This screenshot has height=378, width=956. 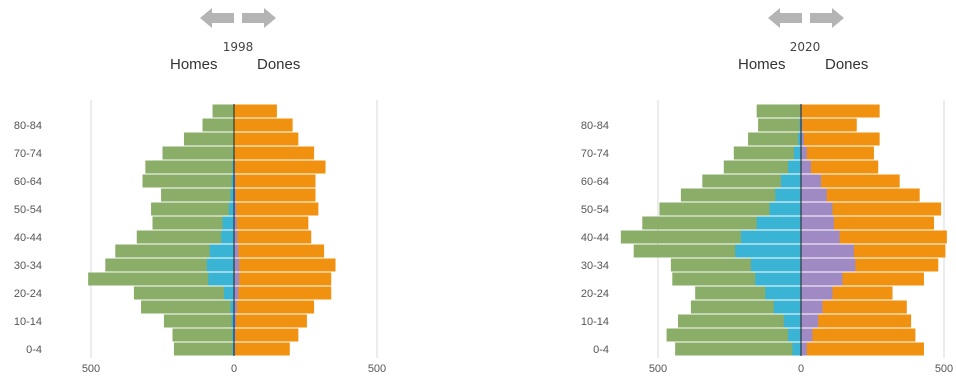 What do you see at coordinates (806, 18) in the screenshot?
I see `year-navigation-2020` at bounding box center [806, 18].